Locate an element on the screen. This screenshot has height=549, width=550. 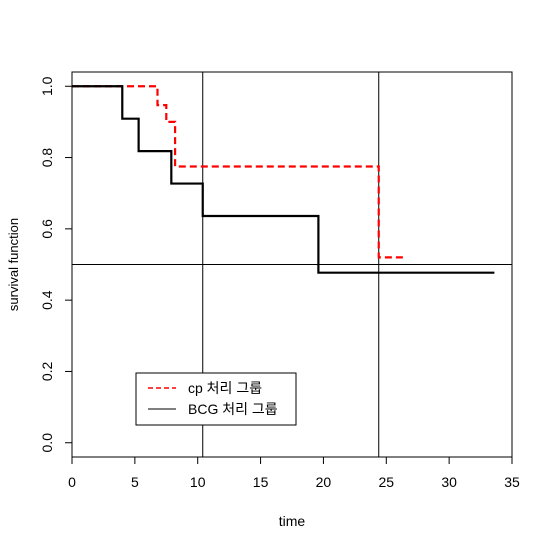
x-axis: 0 5 10 15 20 25 30 35 is located at coordinates (294, 473).